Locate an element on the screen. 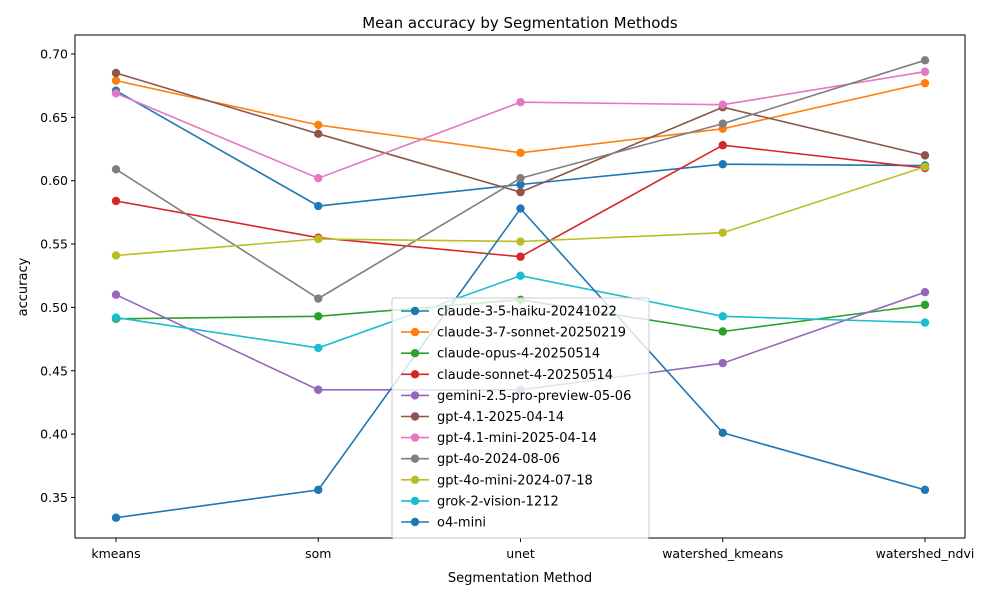  legend-item: claude-3-5-haiku-20241022 is located at coordinates (509, 312).